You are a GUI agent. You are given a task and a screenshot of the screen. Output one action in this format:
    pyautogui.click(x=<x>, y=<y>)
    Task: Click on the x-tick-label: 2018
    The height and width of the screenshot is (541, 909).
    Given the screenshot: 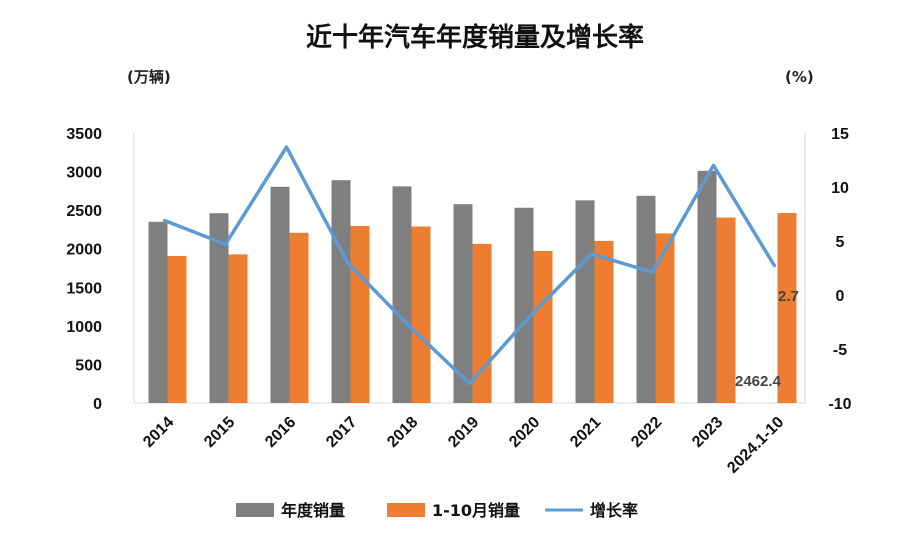 What is the action you would take?
    pyautogui.click(x=402, y=432)
    